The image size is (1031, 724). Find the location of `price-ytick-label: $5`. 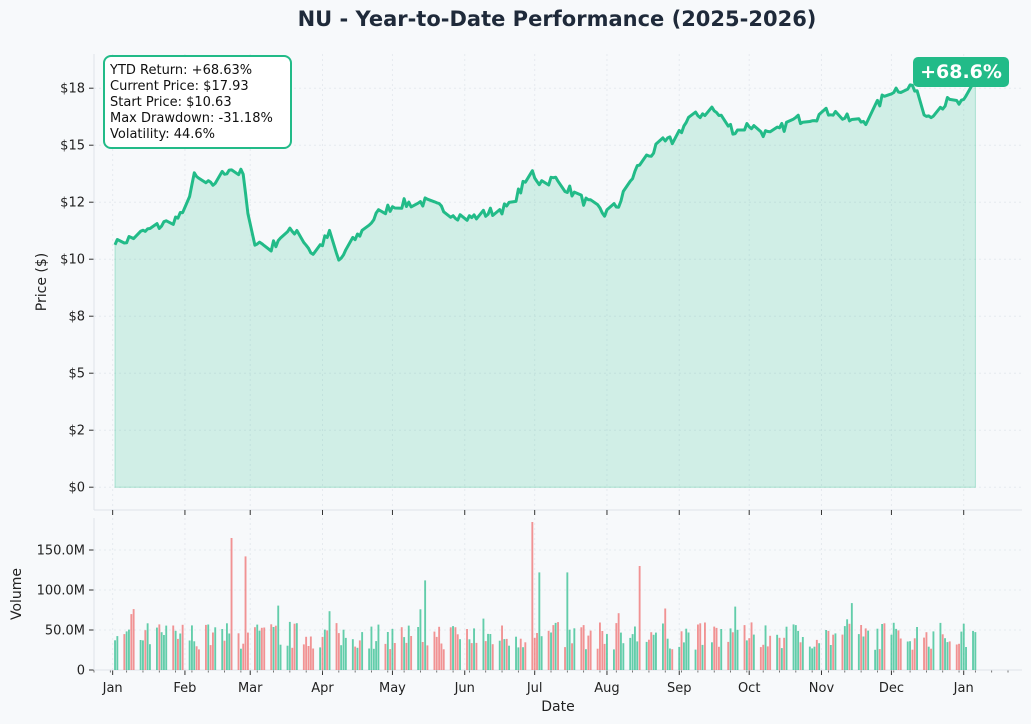

price-ytick-label: $5 is located at coordinates (76, 374).